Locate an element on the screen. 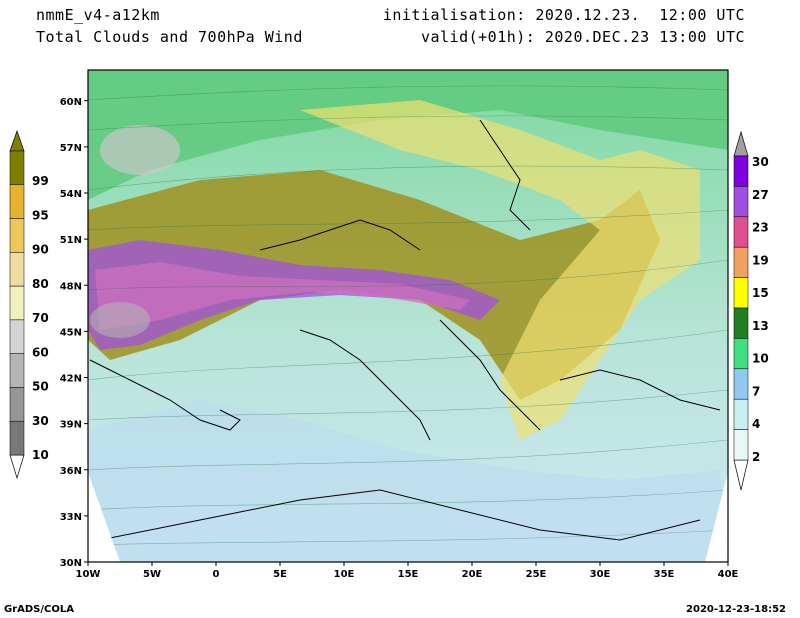 Image resolution: width=800 pixels, height=618 pixels. lon-label: 10W is located at coordinates (88, 574).